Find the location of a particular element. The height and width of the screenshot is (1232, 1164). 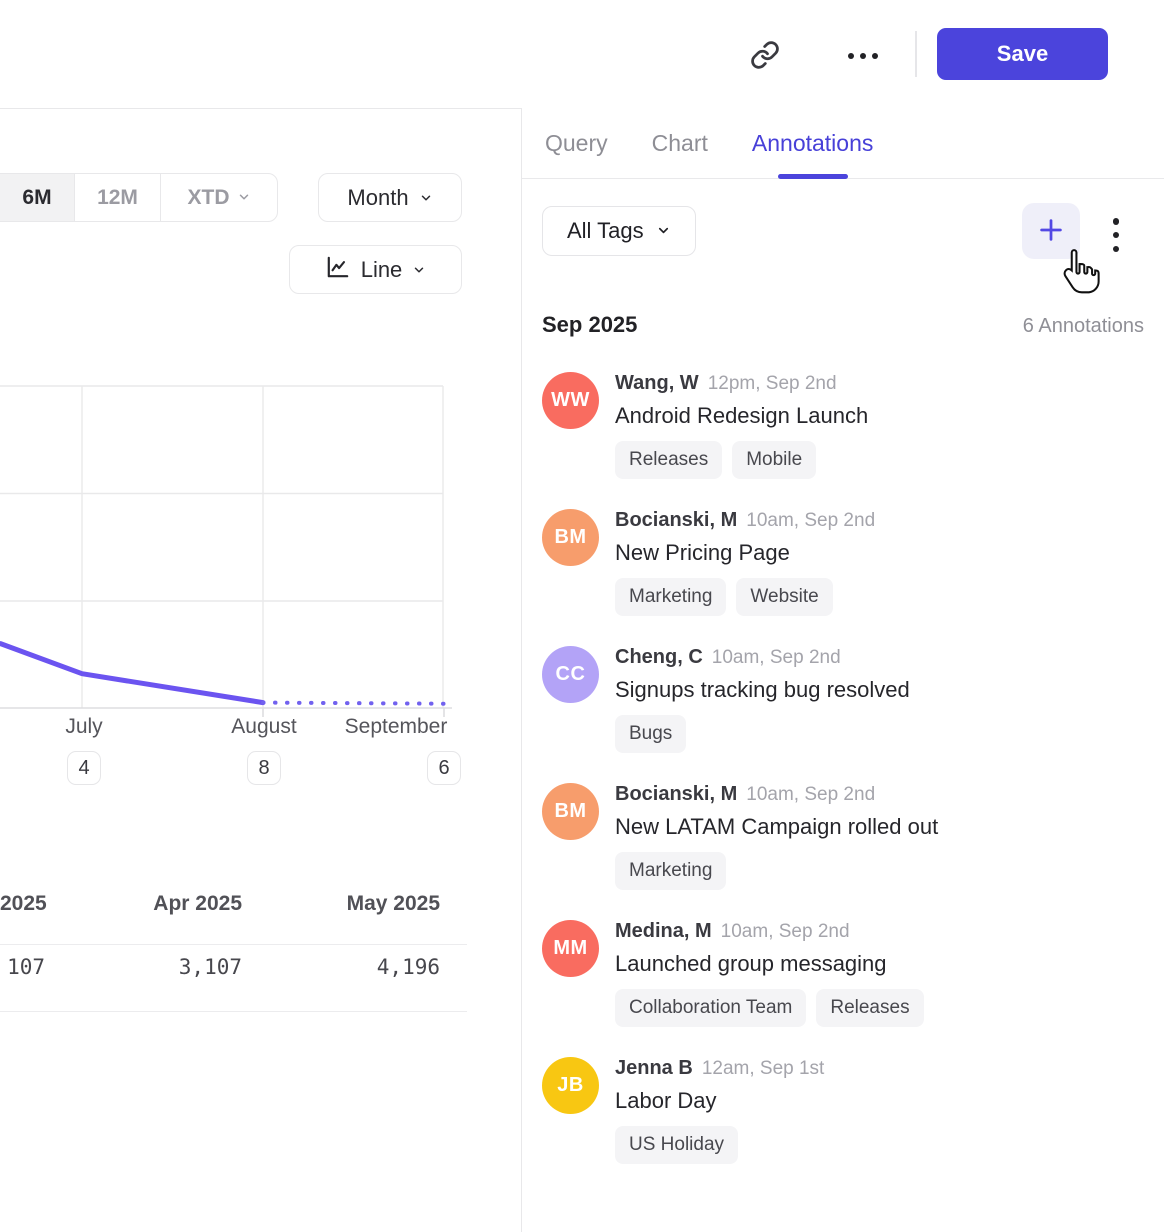

chart-gridlines is located at coordinates (222, 546).